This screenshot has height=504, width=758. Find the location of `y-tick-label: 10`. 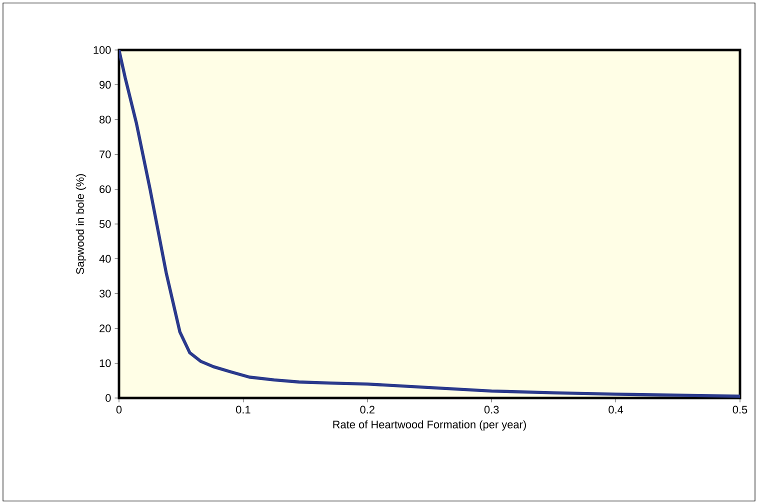

y-tick-label: 10 is located at coordinates (105, 363).